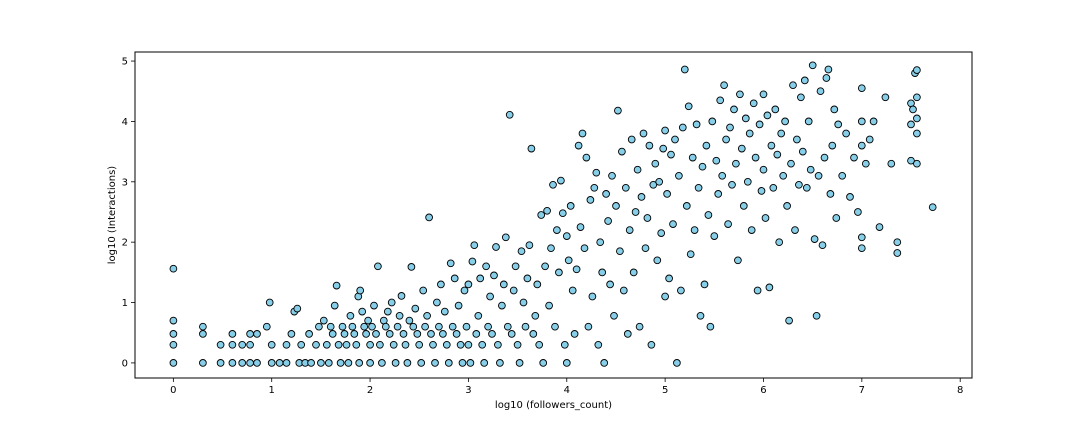 The image size is (1080, 432). I want to click on y-axis-label: log10 (Interactions), so click(112, 215).